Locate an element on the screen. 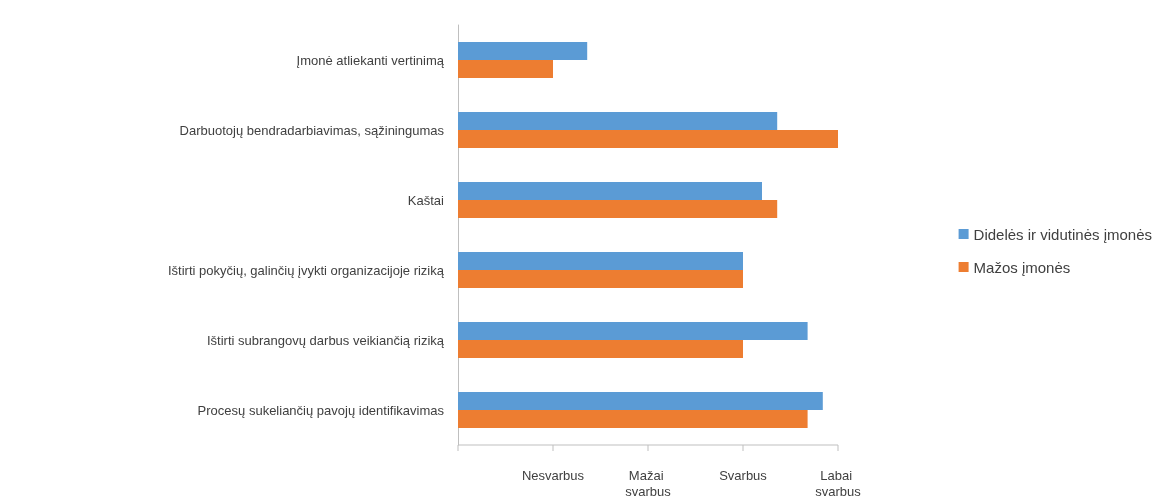  y-tick-label: Ištirti pokyčių, galinčių įvykti organizacijoje riziką is located at coordinates (306, 270).